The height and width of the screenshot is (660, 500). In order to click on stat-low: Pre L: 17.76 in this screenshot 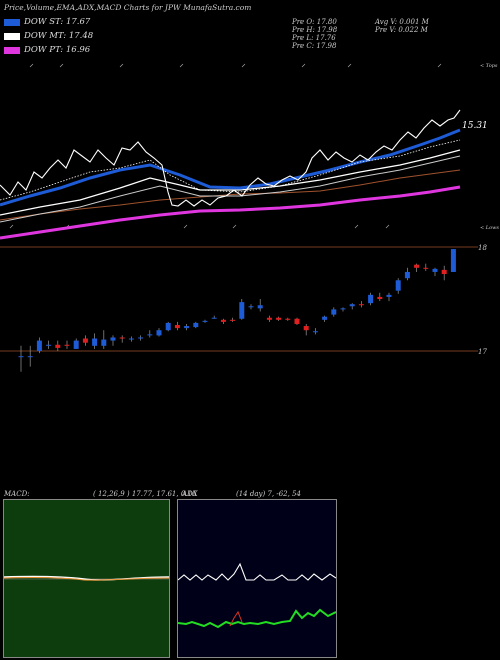, I will do `click(314, 38)`.